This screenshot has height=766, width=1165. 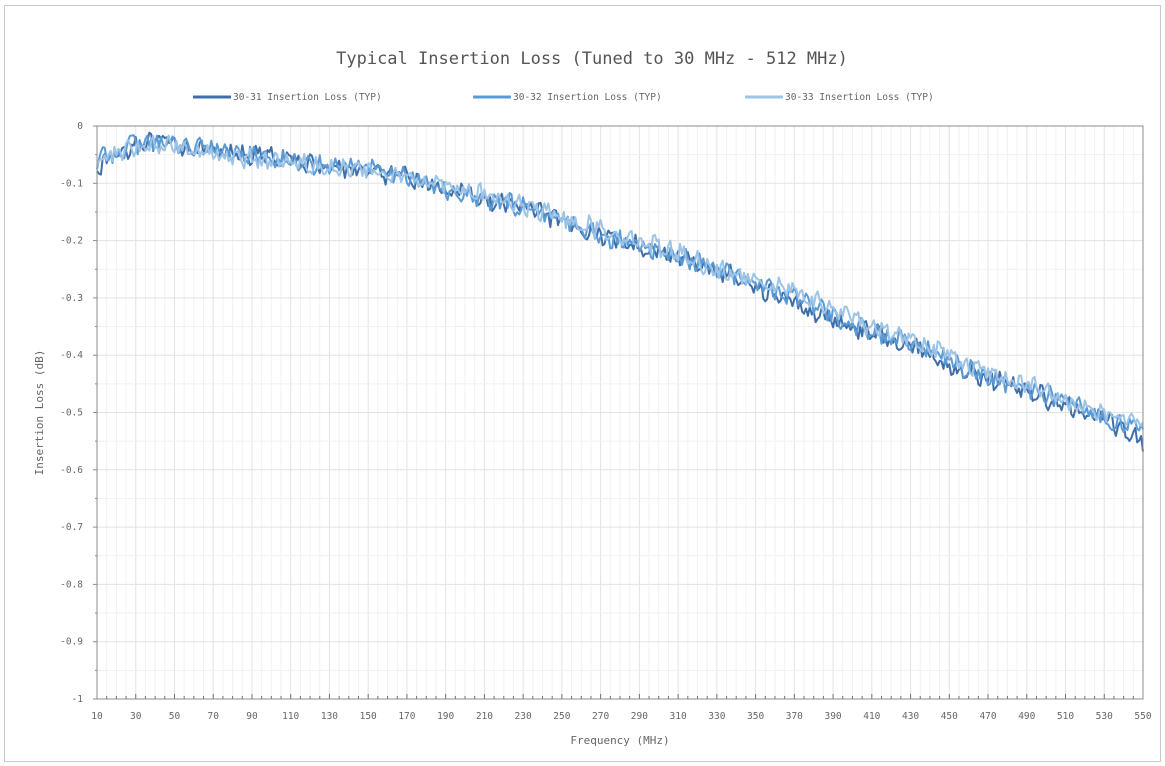 I want to click on x-tick-label: 10, so click(x=97, y=716).